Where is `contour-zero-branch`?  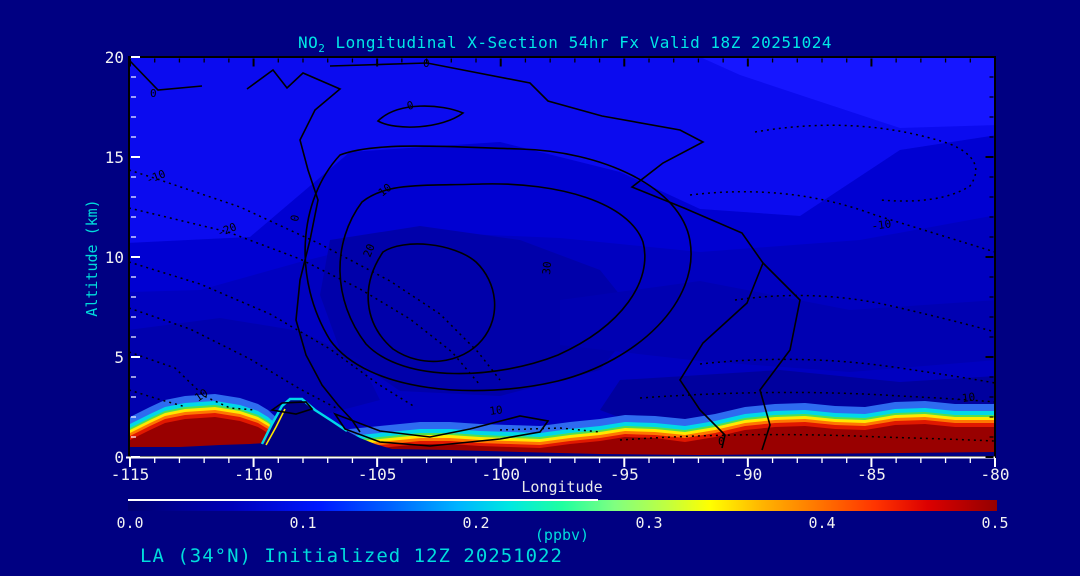
contour-zero-branch is located at coordinates (780, 356).